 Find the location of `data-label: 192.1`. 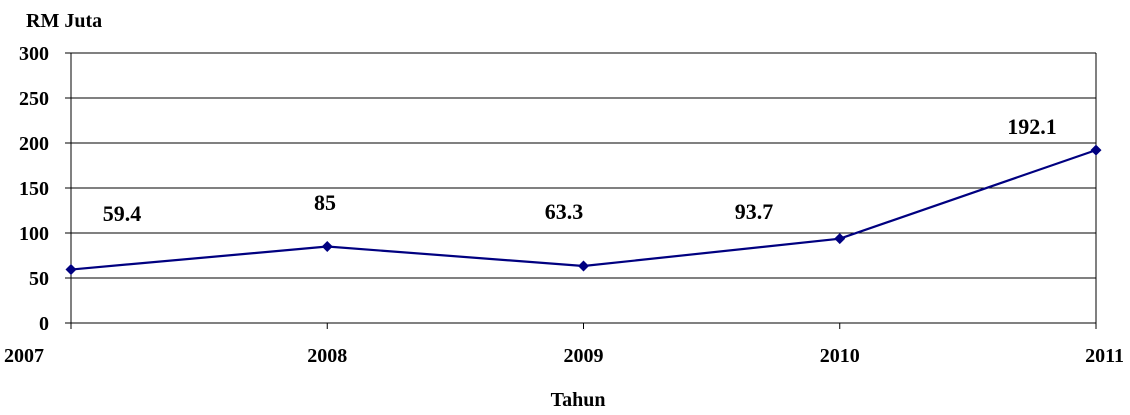

data-label: 192.1 is located at coordinates (1032, 126).